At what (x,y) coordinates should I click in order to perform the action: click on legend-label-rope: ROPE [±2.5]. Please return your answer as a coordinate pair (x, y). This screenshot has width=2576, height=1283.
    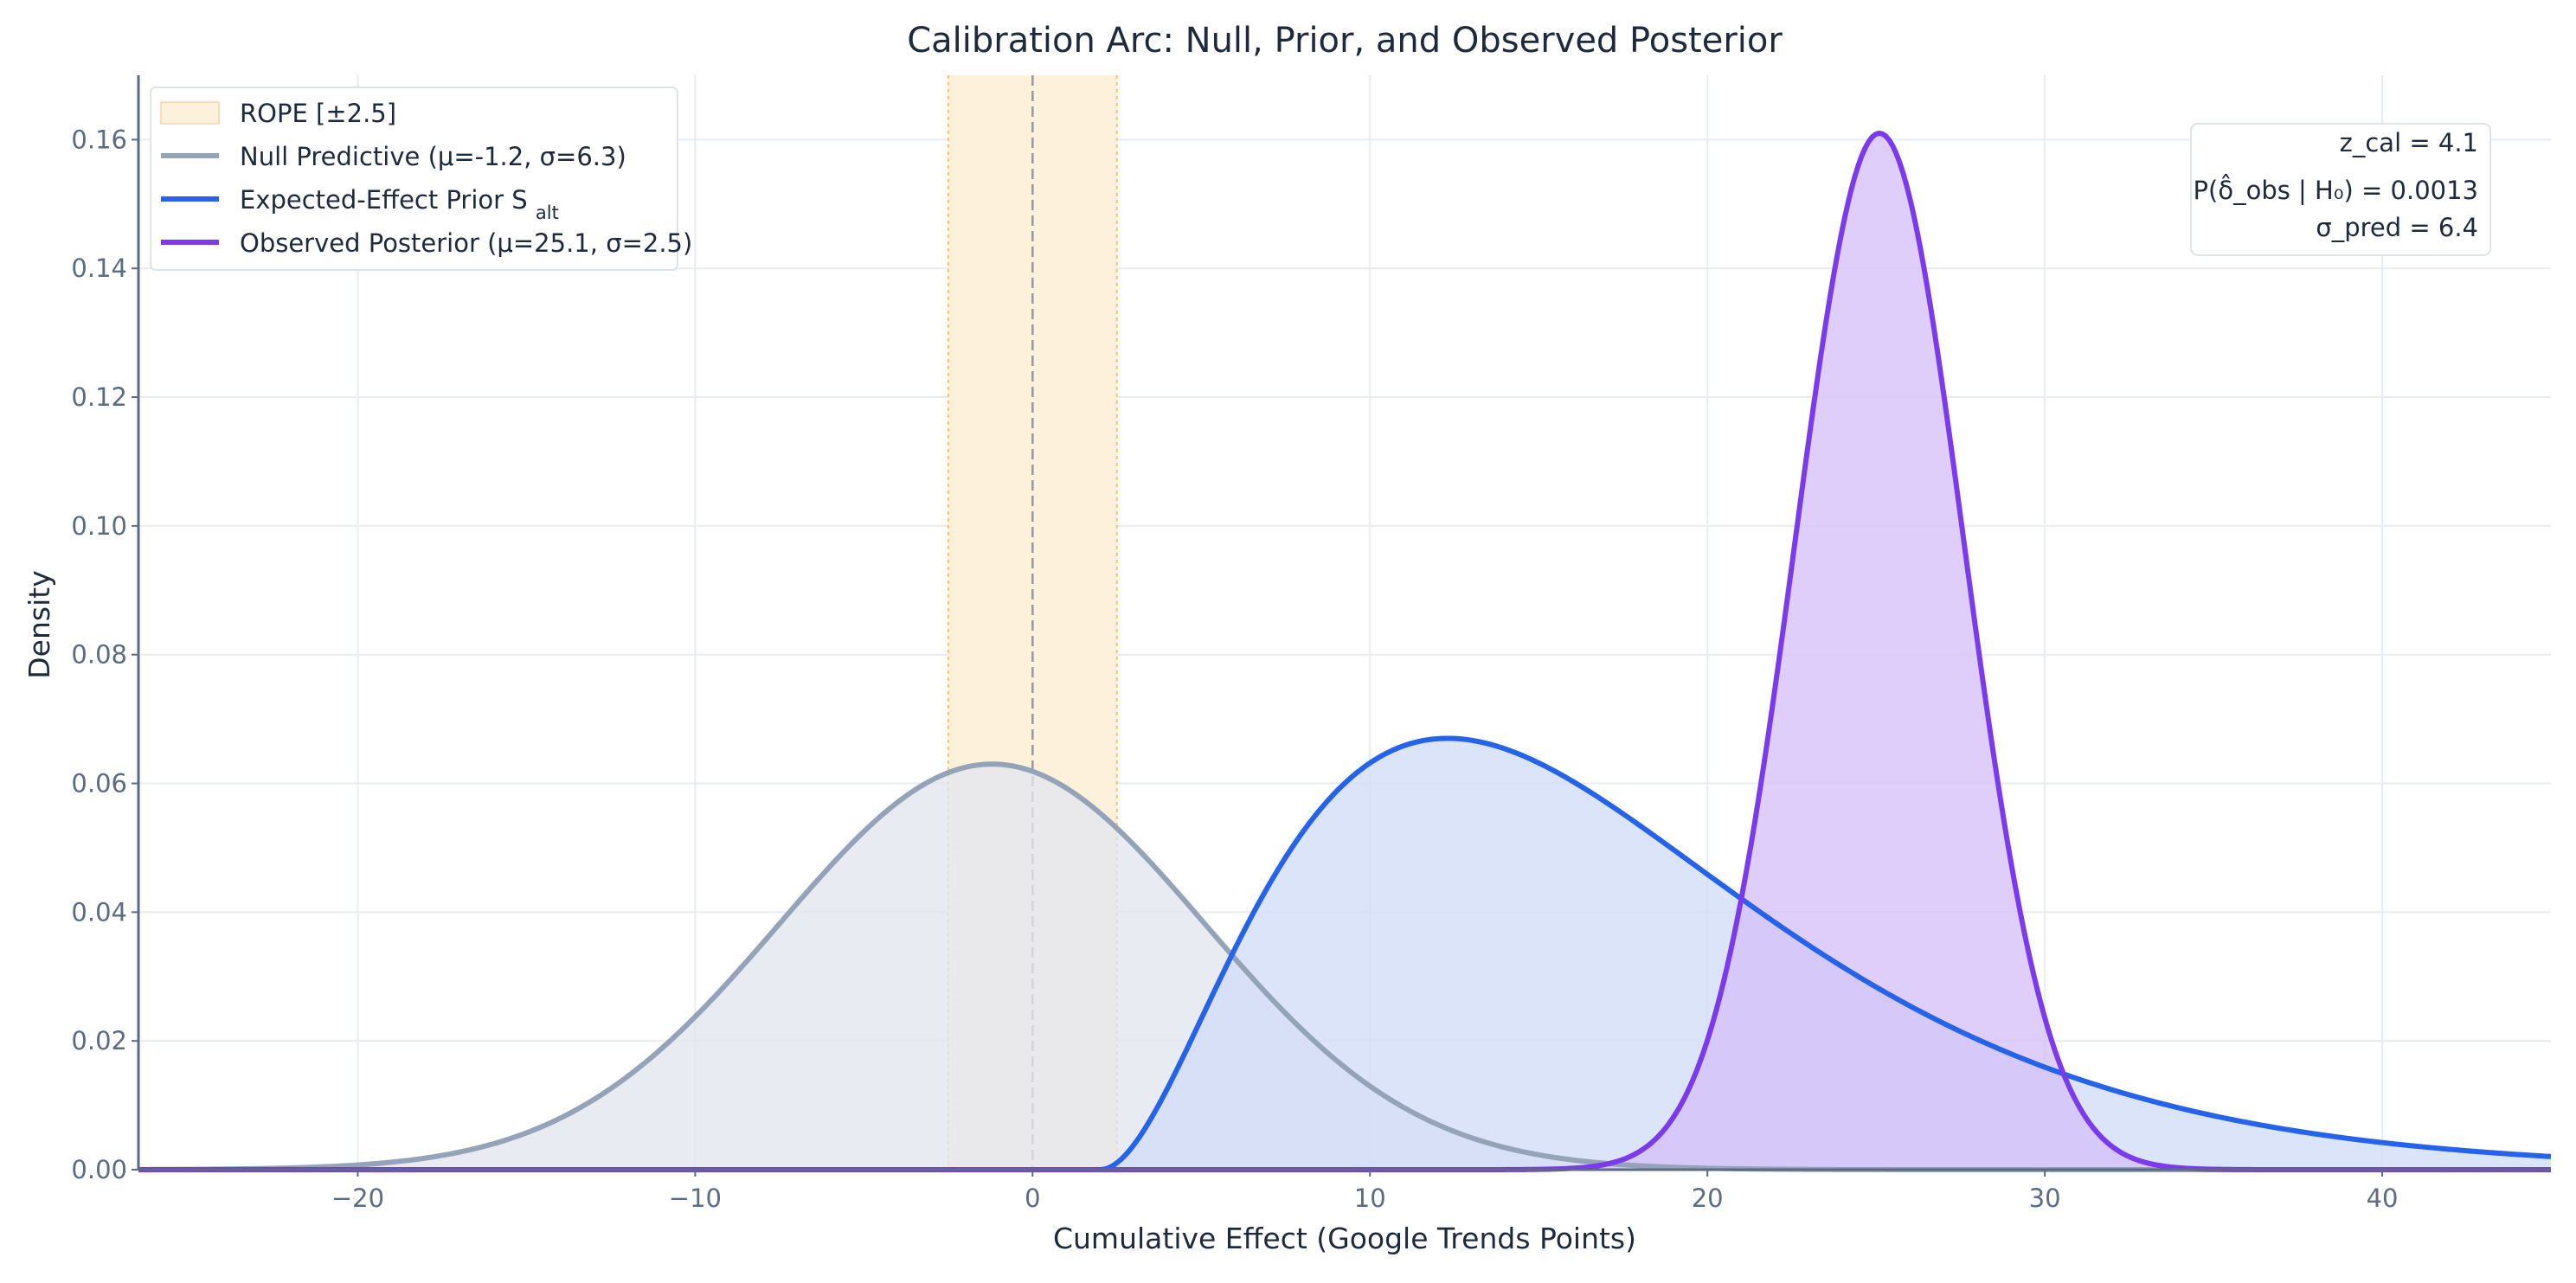
    Looking at the image, I should click on (318, 113).